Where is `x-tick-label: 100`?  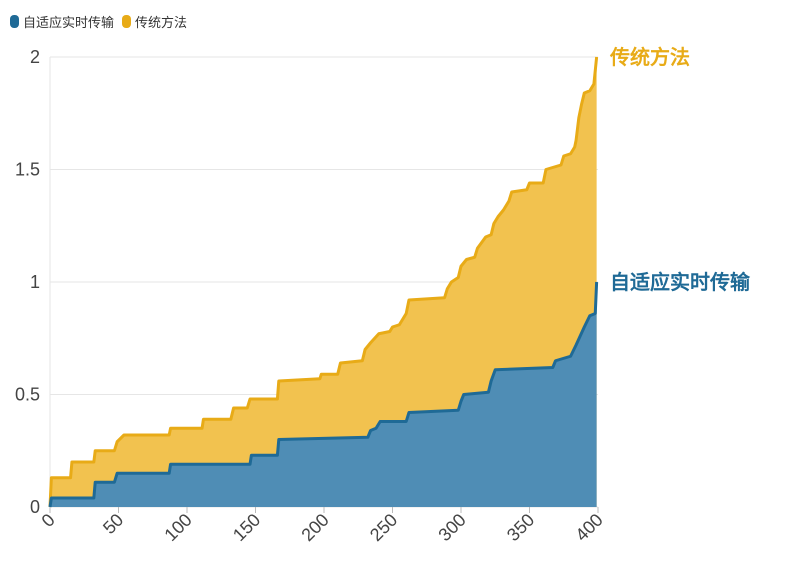
x-tick-label: 100 is located at coordinates (177, 527).